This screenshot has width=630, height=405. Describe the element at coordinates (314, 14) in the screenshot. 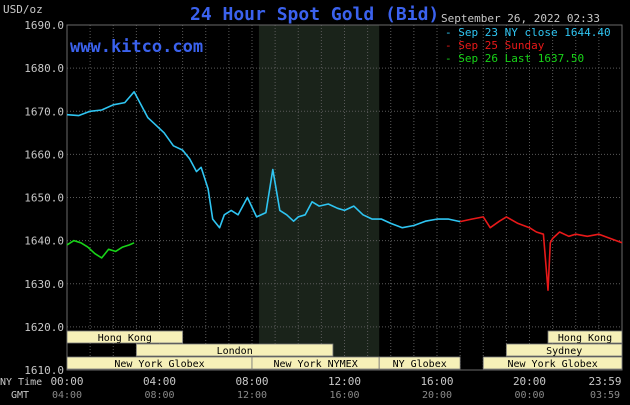

I see `chart-title: 24 Hour Spot Gold (Bid)` at that location.